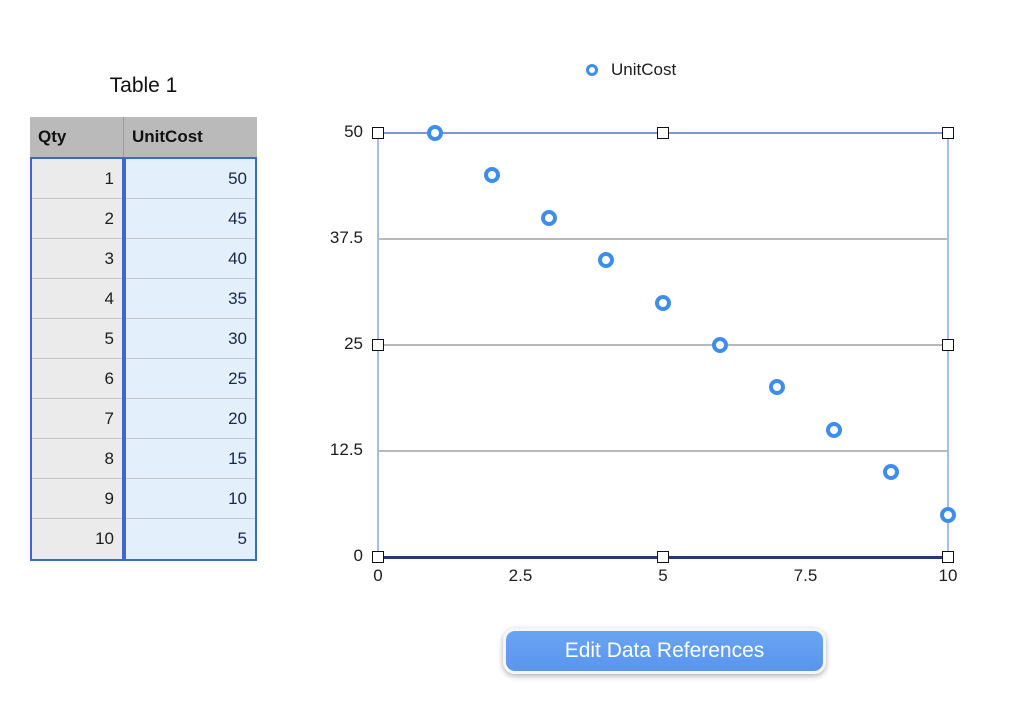 The image size is (1010, 716). Describe the element at coordinates (358, 555) in the screenshot. I see `y-tick-label: 0` at that location.